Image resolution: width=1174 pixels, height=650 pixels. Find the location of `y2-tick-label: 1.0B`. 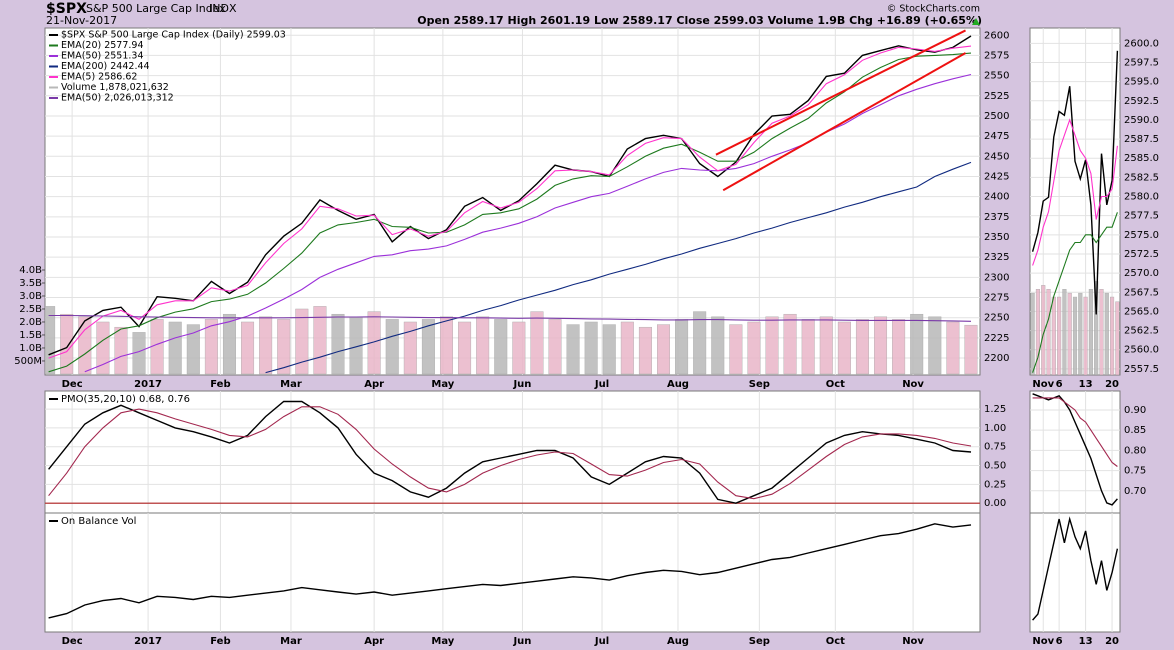

y2-tick-label: 1.0B is located at coordinates (30, 348).